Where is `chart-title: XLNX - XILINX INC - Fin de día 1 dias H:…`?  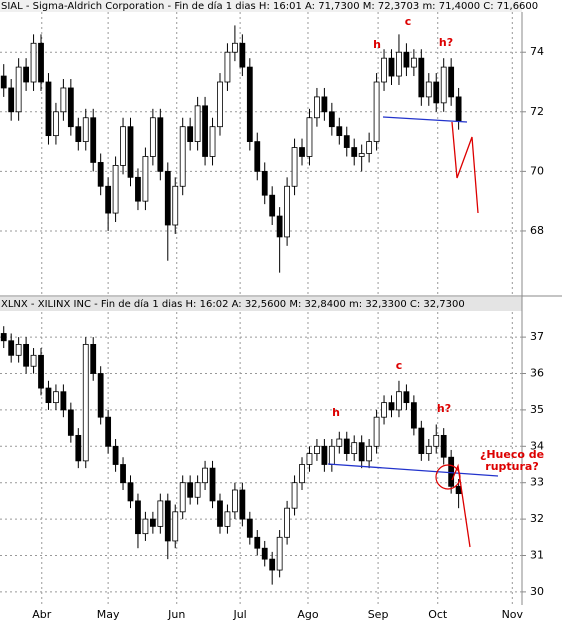 chart-title: XLNX - XILINX INC - Fin de día 1 dias H:… is located at coordinates (233, 304).